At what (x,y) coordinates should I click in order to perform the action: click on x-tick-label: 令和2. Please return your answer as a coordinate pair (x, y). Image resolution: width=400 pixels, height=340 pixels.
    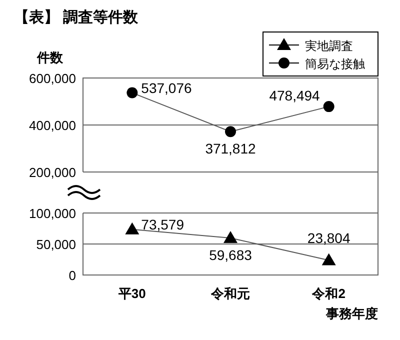
    Looking at the image, I should click on (328, 293).